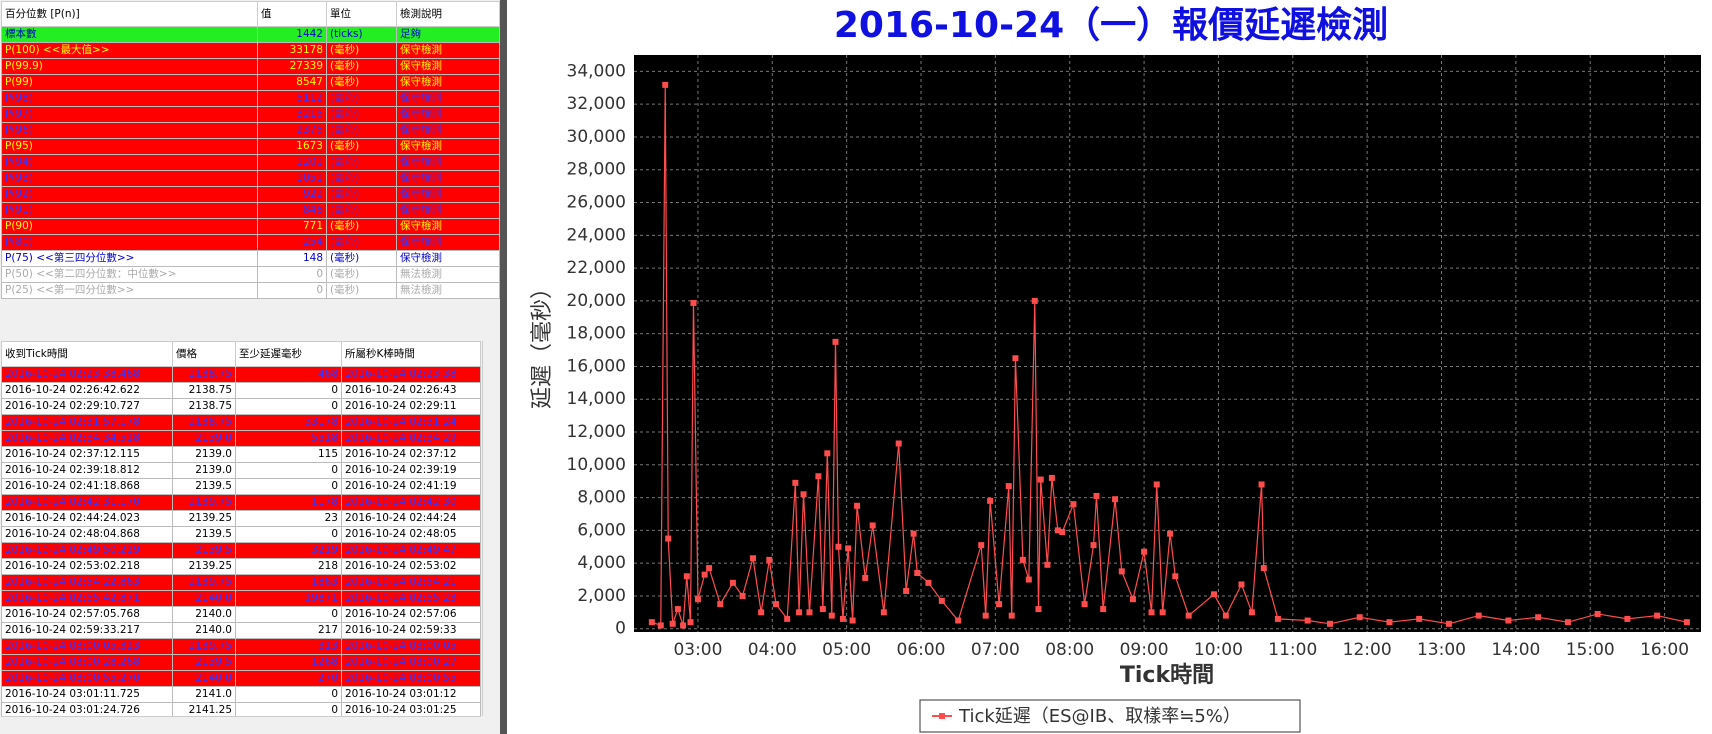 This screenshot has width=1712, height=734. I want to click on table-row: P(97) 3215 (毫秒) 保守檢測, so click(250, 114).